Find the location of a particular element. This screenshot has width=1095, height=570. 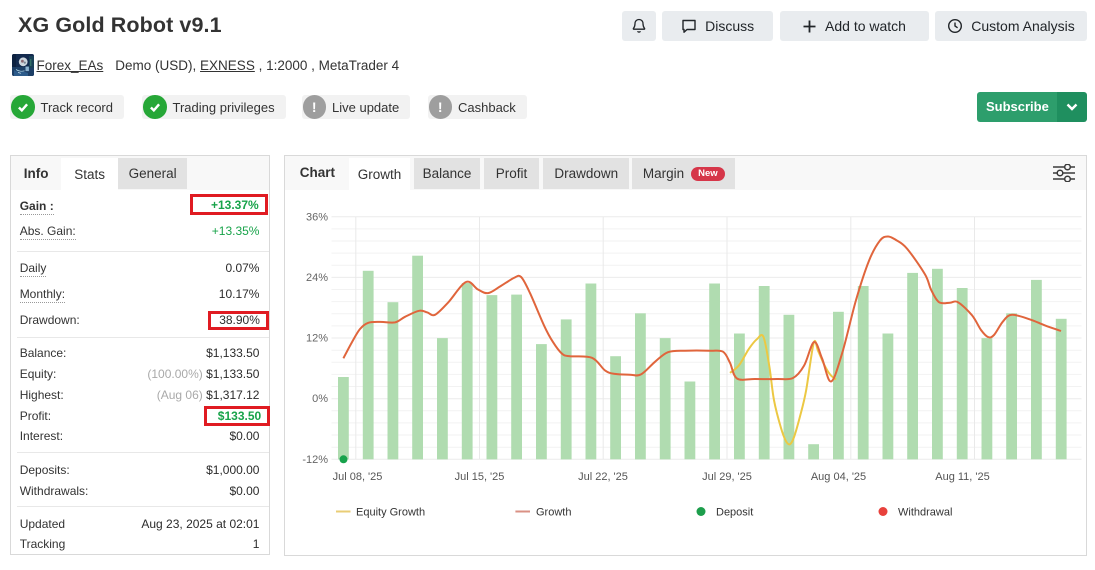

svg-text: Equity Growth is located at coordinates (390, 513).